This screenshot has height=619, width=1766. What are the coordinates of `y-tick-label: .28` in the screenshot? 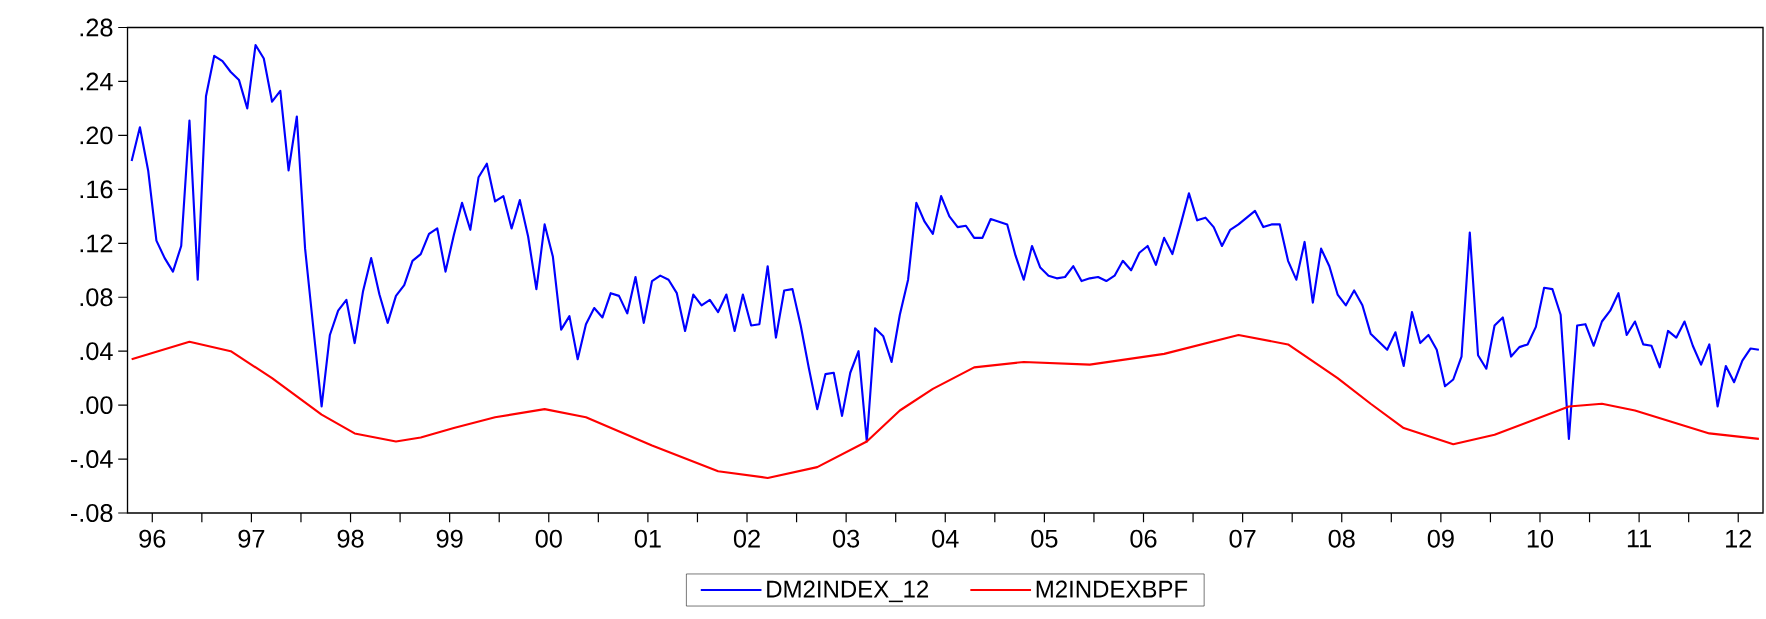 It's located at (96, 27).